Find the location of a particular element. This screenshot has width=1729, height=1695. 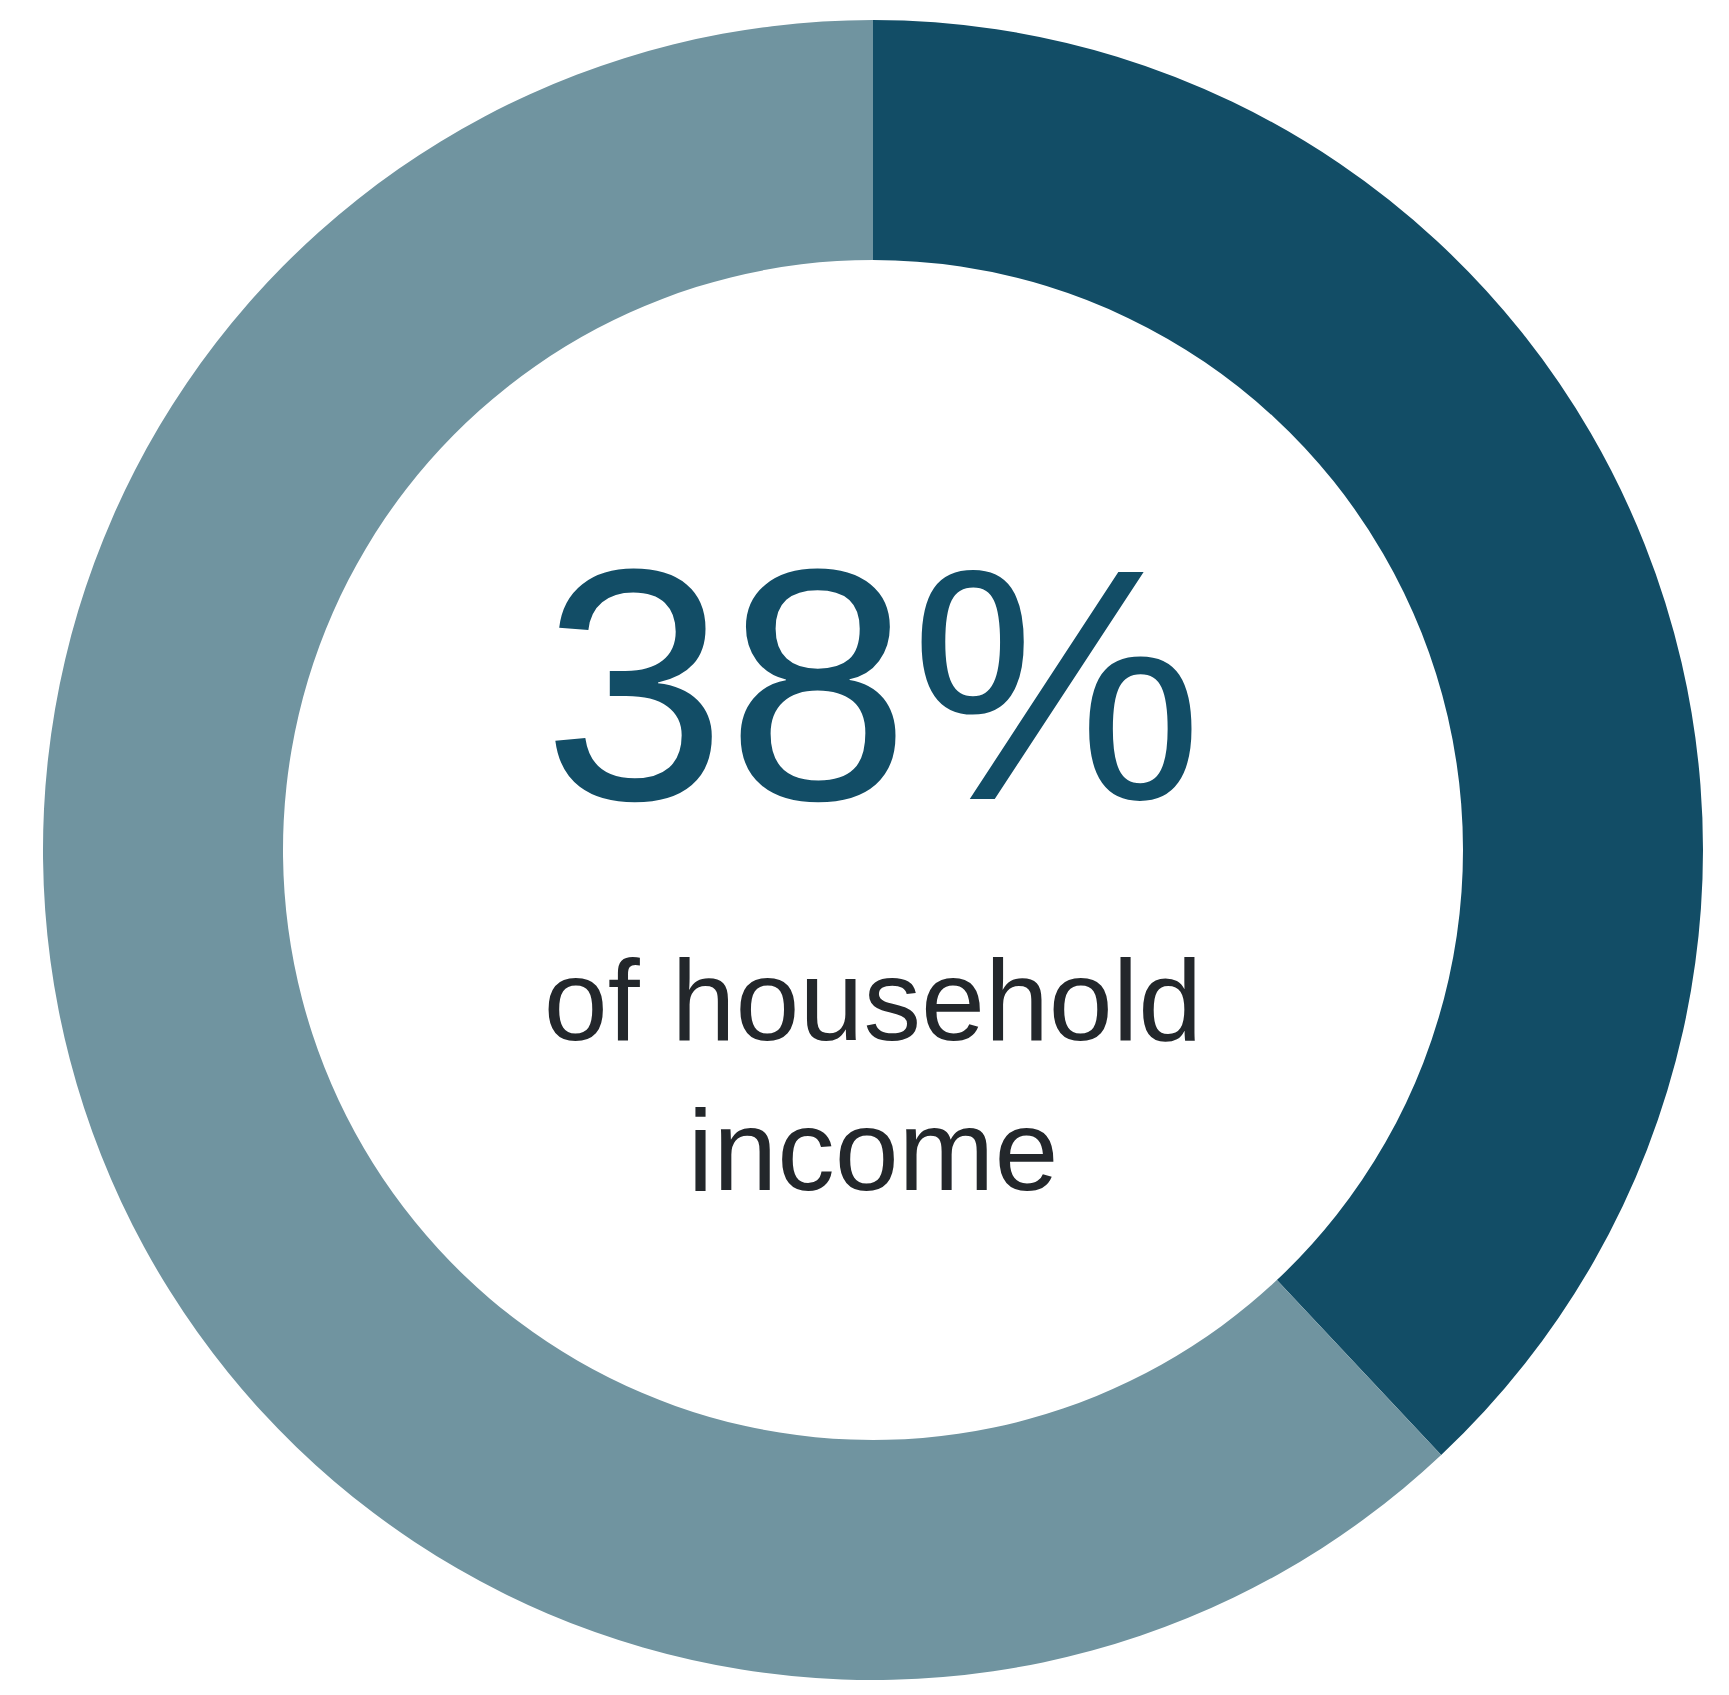

text: 38% is located at coordinates (873, 684).